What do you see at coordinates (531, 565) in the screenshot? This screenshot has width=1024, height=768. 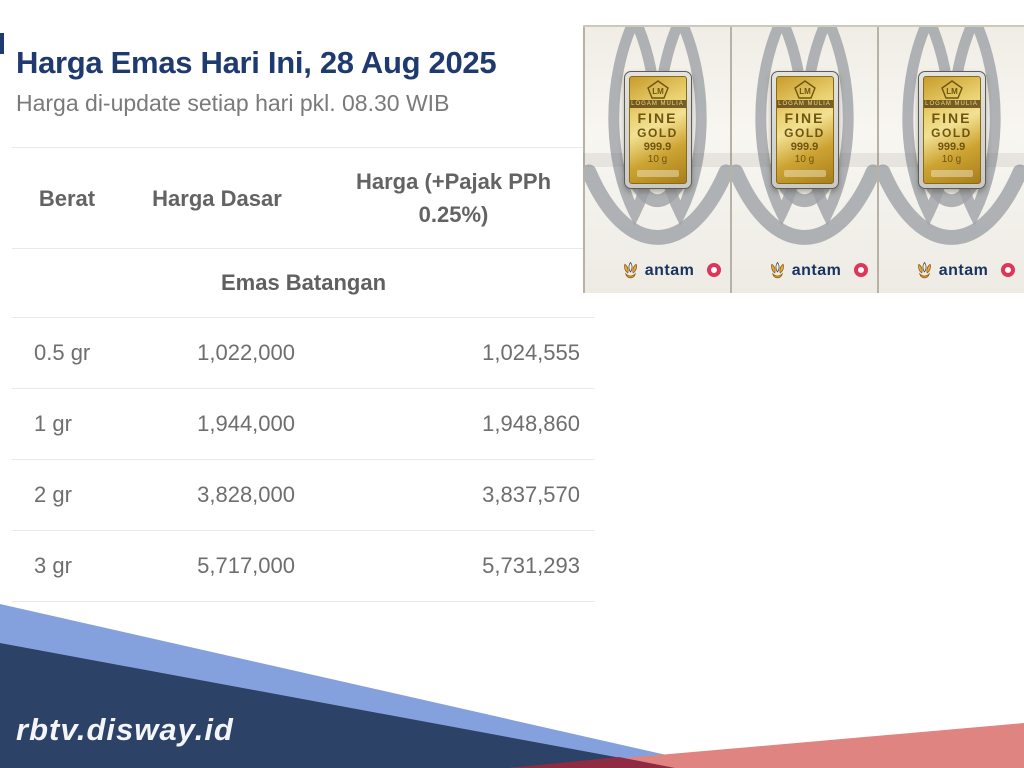 I see `cell-harga-pajak: 5,731,293` at bounding box center [531, 565].